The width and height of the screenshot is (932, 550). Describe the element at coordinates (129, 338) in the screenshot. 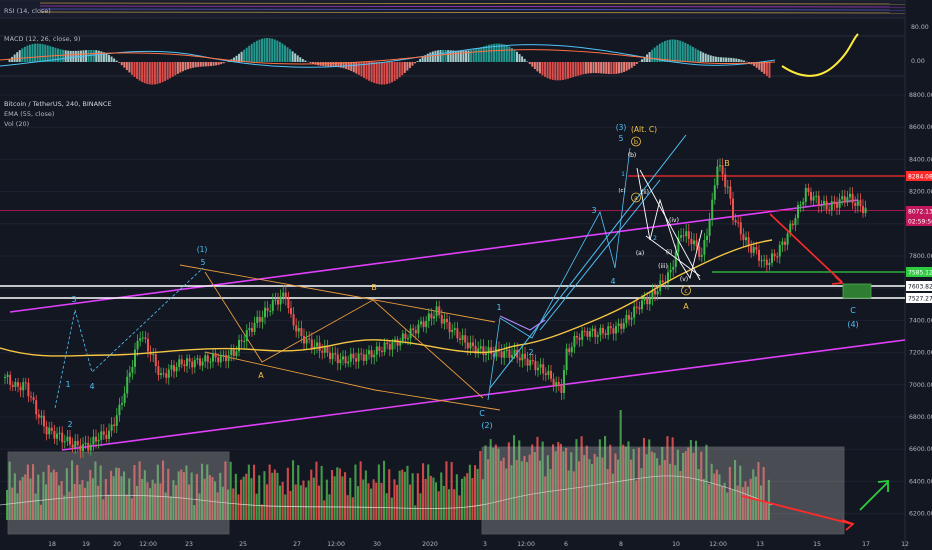

I see `wave-impulse-left` at that location.